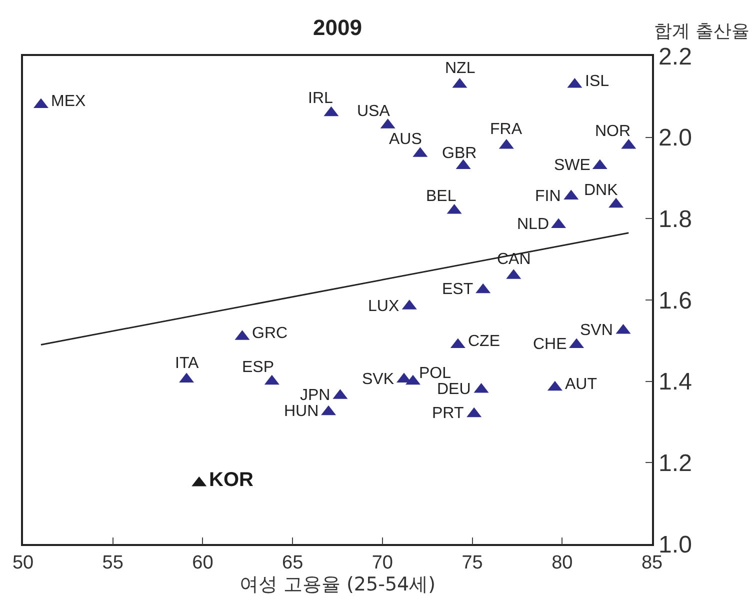 The width and height of the screenshot is (756, 610). Describe the element at coordinates (459, 153) in the screenshot. I see `annotation: GBR` at that location.